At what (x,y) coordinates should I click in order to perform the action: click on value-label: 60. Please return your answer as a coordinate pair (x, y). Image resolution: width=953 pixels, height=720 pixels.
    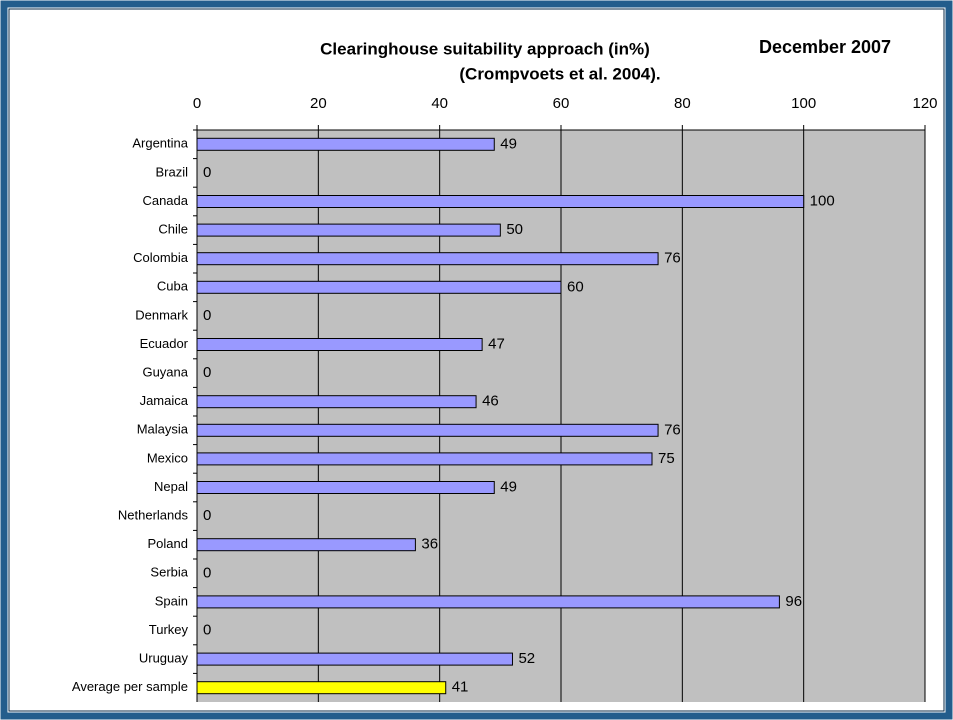
    Looking at the image, I should click on (575, 286).